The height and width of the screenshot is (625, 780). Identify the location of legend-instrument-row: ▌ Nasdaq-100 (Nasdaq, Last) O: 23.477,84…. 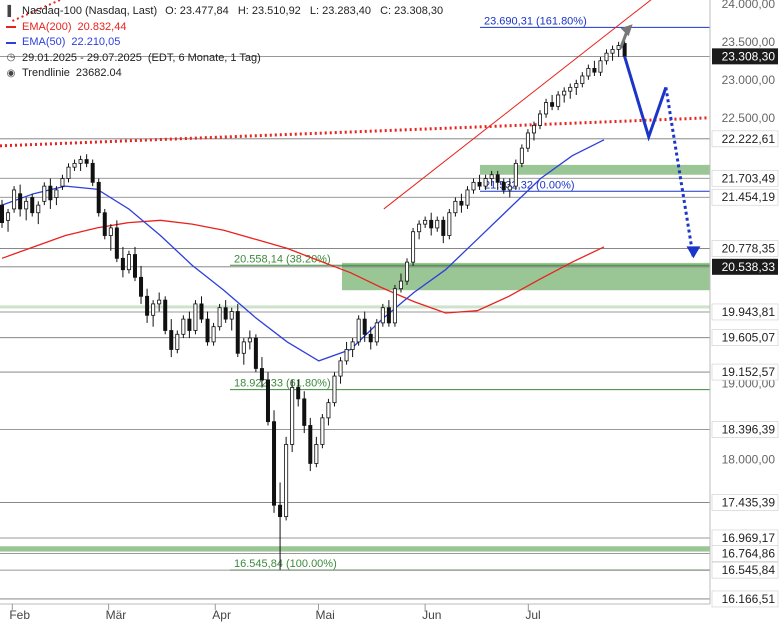
(226, 12).